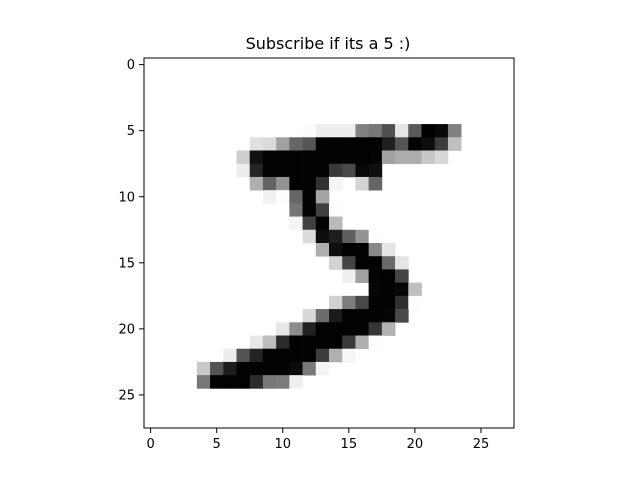  What do you see at coordinates (126, 395) in the screenshot?
I see `y-tick-label: 25` at bounding box center [126, 395].